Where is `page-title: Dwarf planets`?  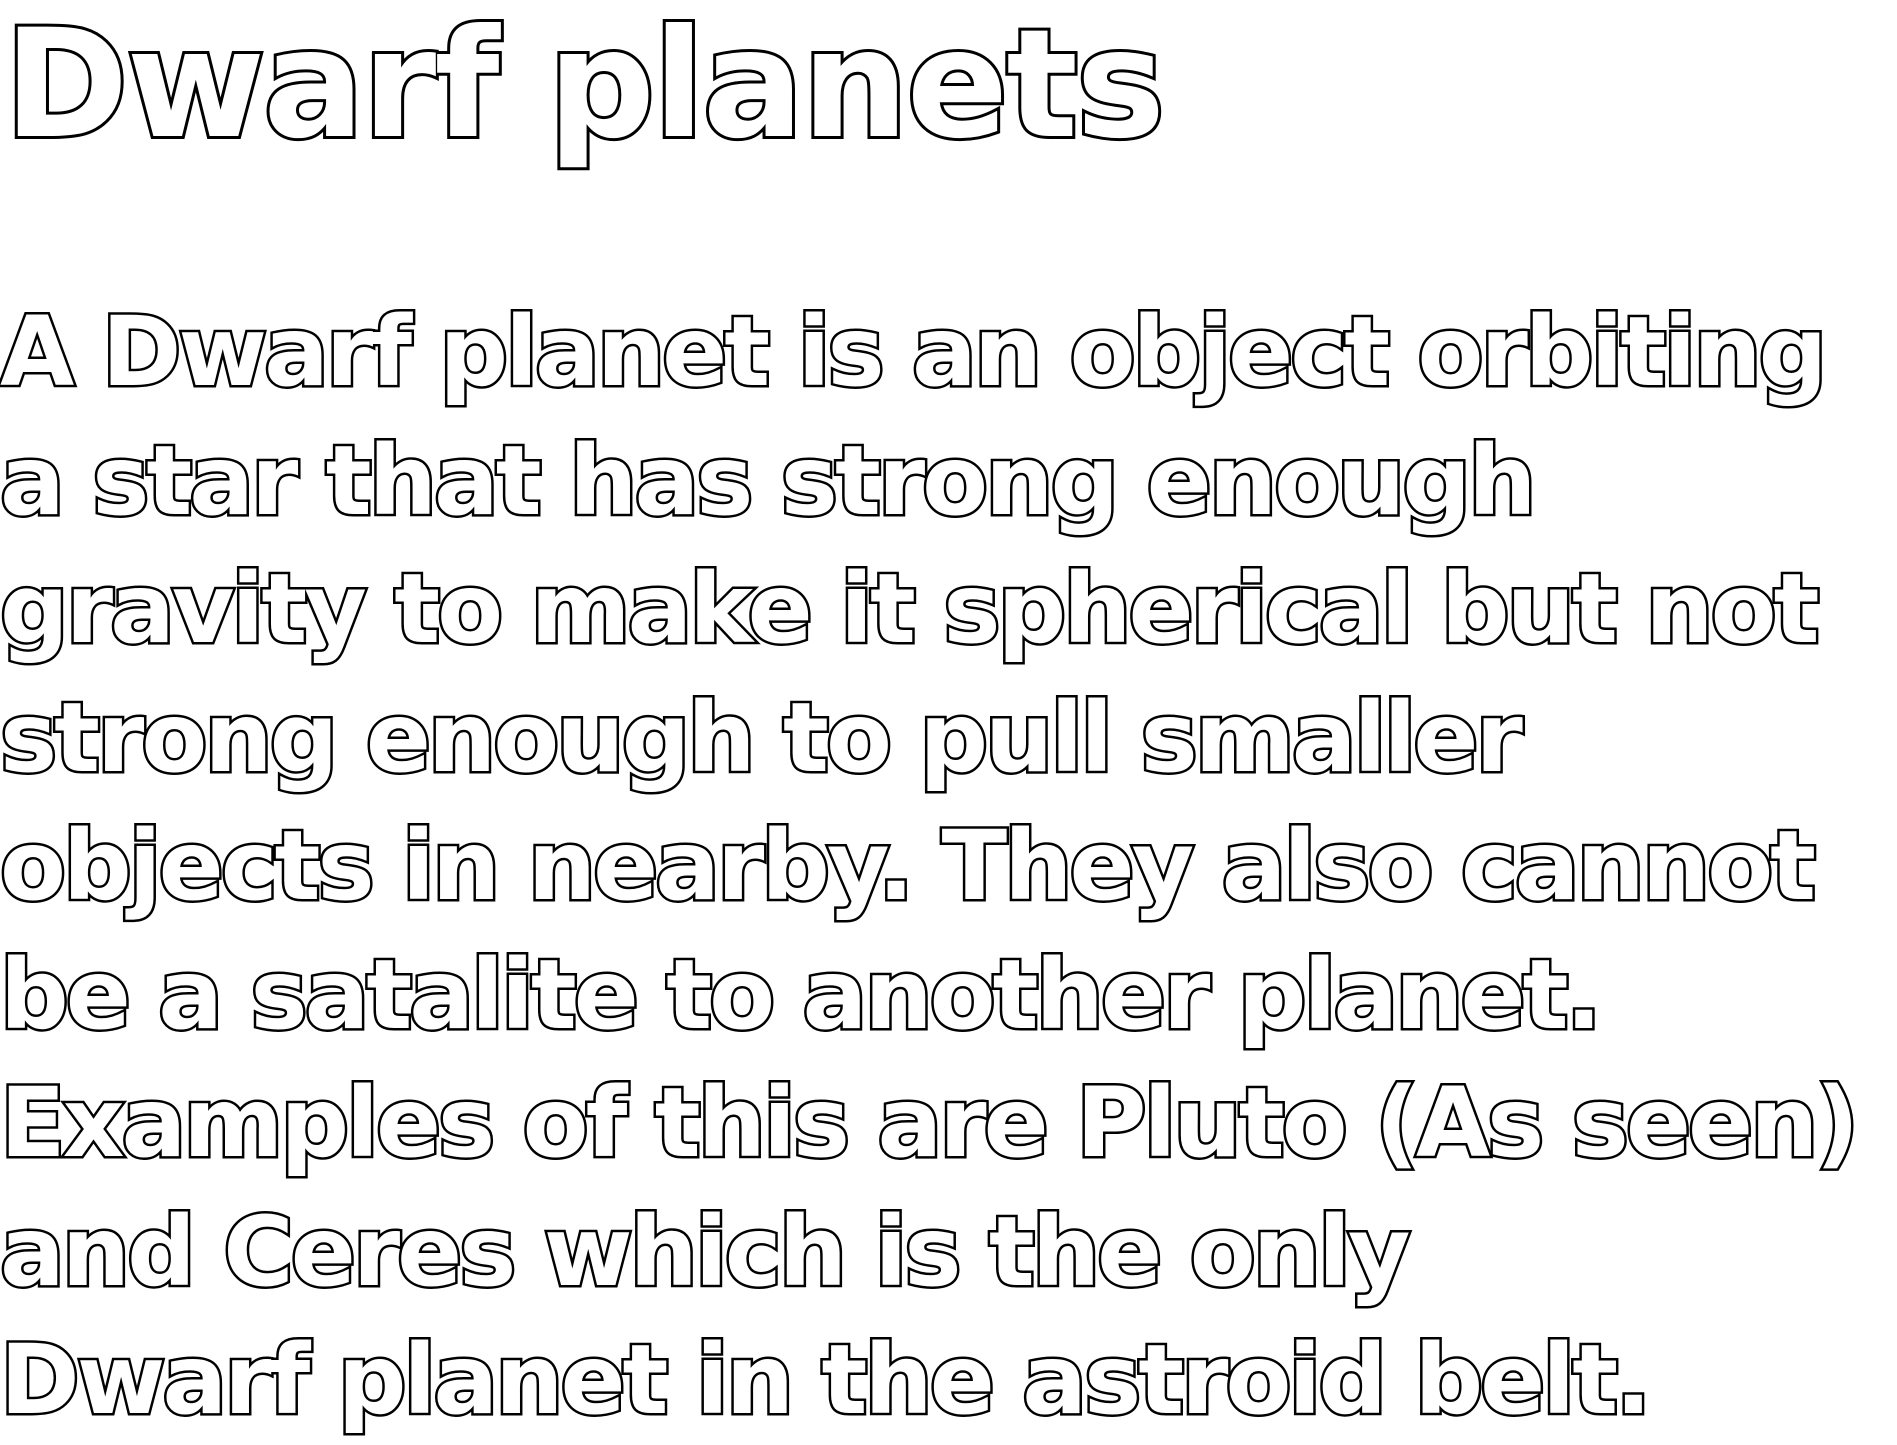 page-title: Dwarf planets is located at coordinates (584, 86).